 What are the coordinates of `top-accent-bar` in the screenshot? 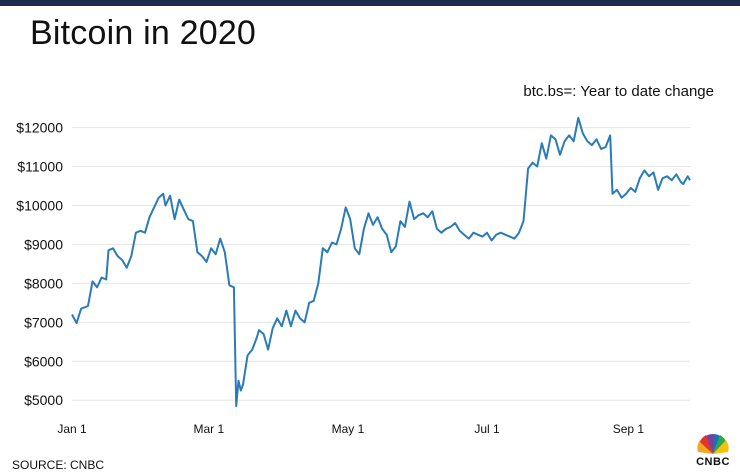 It's located at (370, 3).